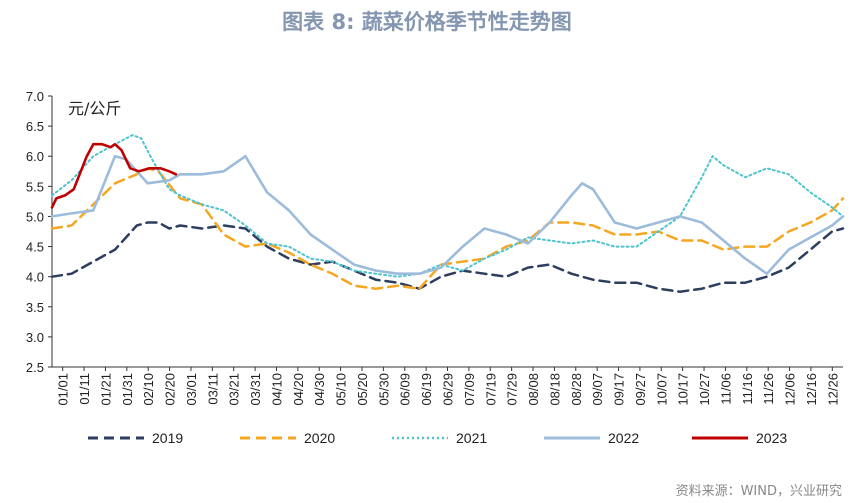 The height and width of the screenshot is (503, 854). Describe the element at coordinates (114, 175) in the screenshot. I see `series-line-2023` at that location.